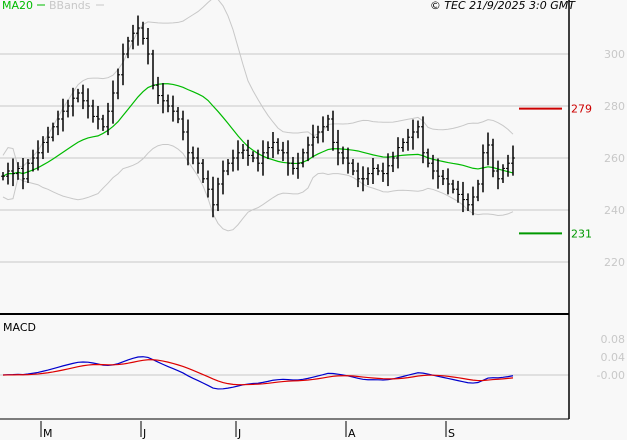 The width and height of the screenshot is (627, 440). Describe the element at coordinates (352, 433) in the screenshot. I see `x-tick-label: A` at that location.